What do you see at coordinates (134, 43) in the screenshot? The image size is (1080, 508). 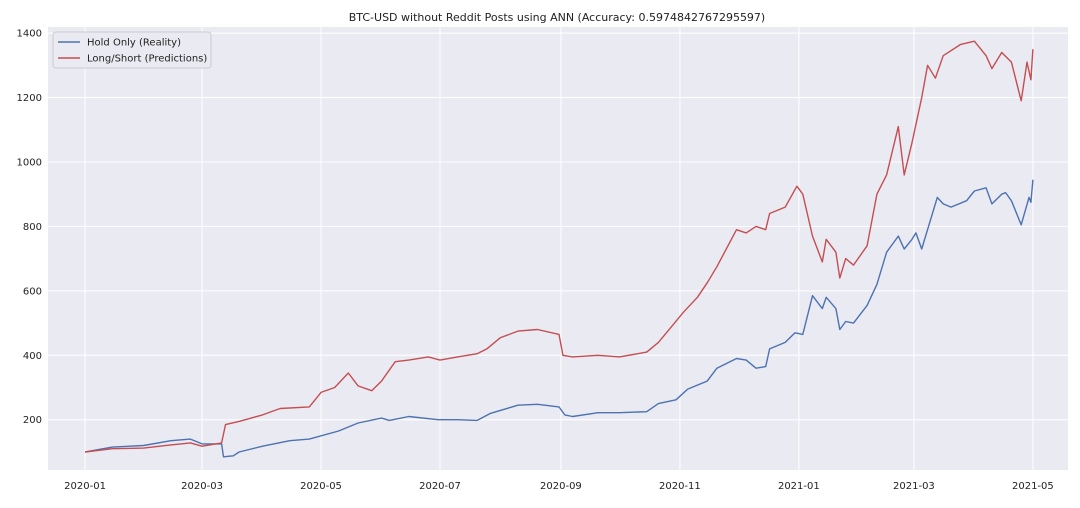 I see `legend-label: Hold Only (Reality)` at bounding box center [134, 43].